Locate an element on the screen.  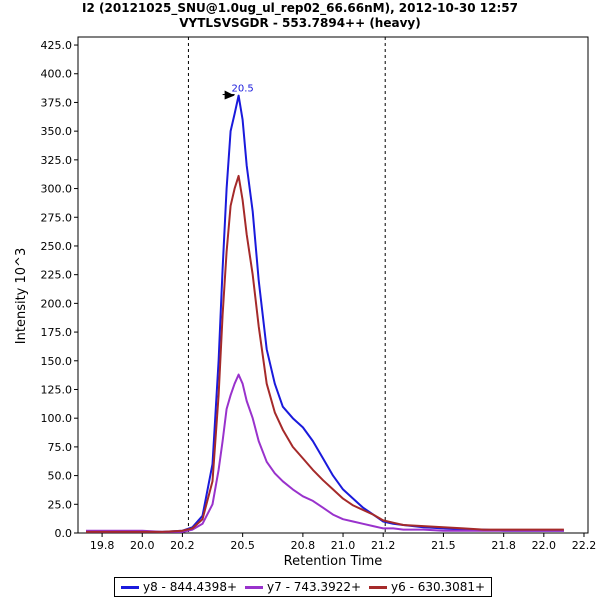
y-tick-label: 425.0 is located at coordinates (57, 45).